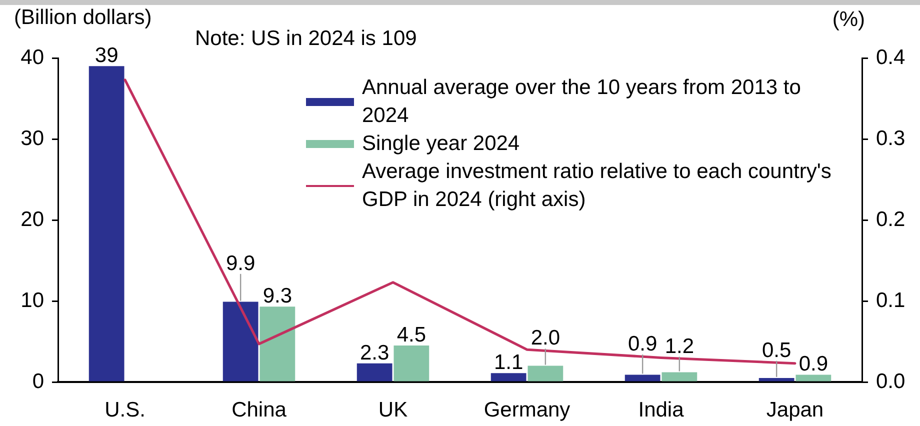 The width and height of the screenshot is (920, 426). I want to click on data-label: 9.9, so click(241, 263).